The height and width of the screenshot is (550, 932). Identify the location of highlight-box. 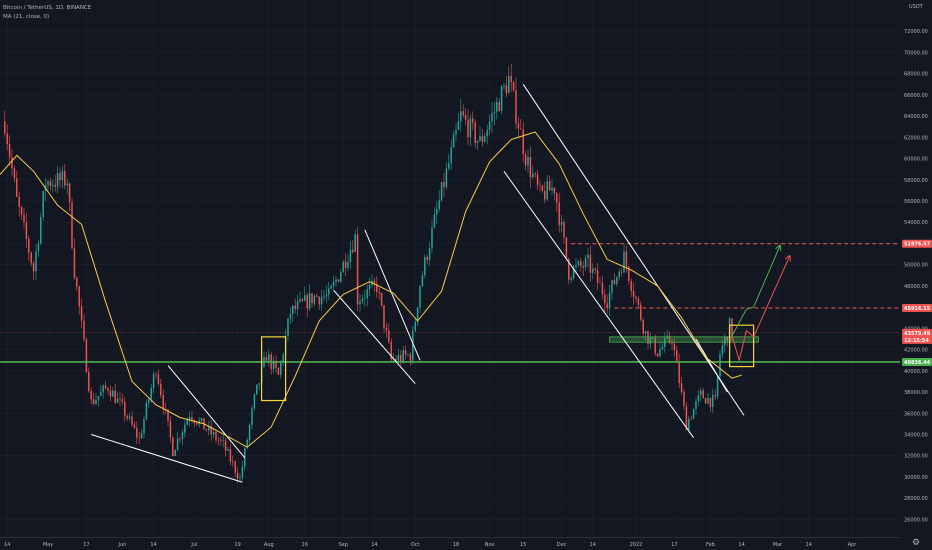
(274, 369).